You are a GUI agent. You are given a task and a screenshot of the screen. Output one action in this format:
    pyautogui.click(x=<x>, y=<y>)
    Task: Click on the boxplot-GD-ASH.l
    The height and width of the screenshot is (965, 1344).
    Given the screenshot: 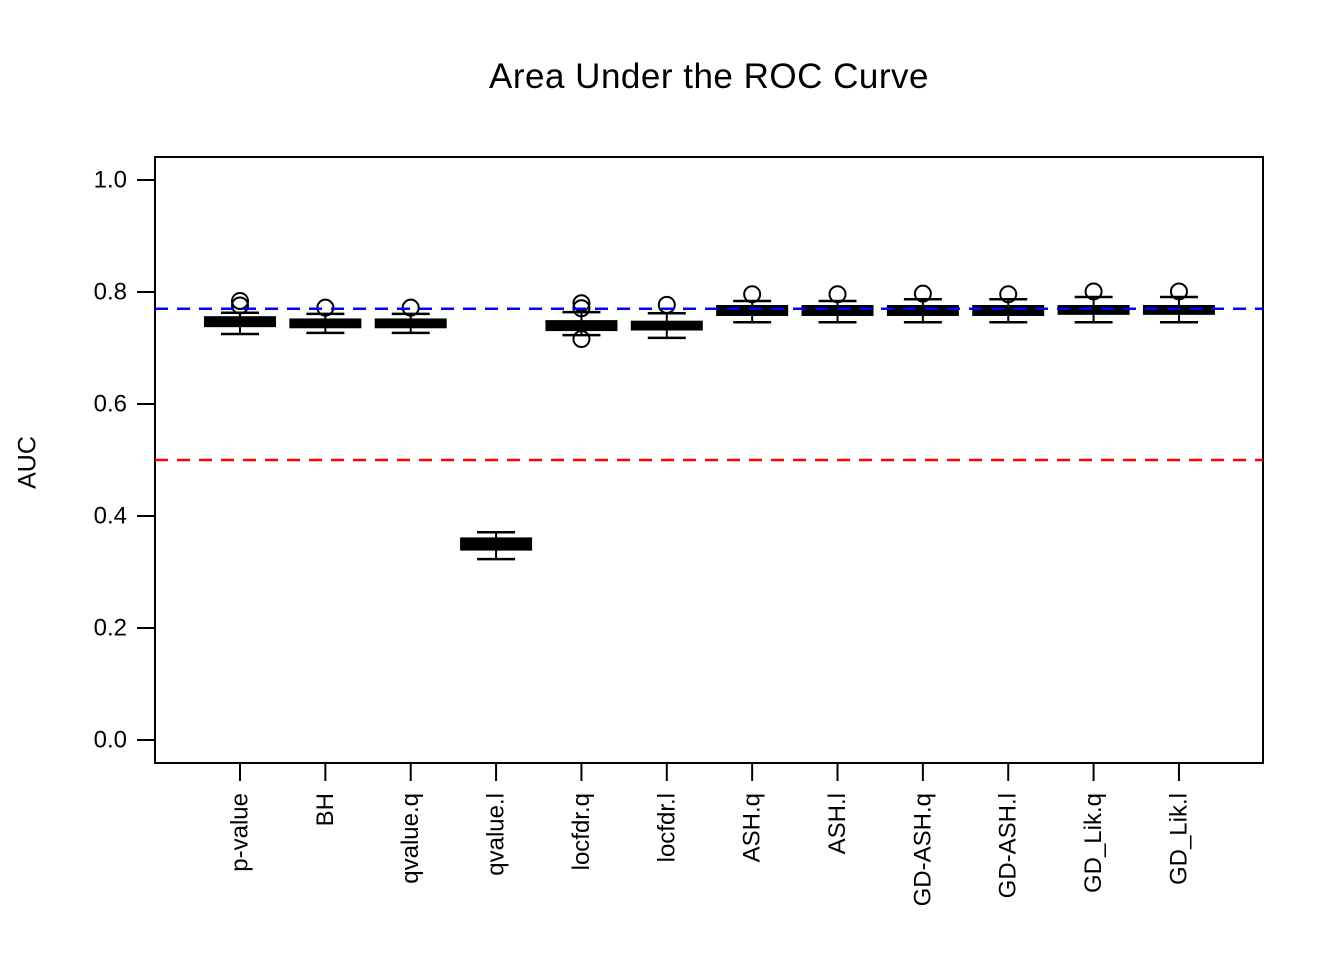 What is the action you would take?
    pyautogui.click(x=1008, y=304)
    